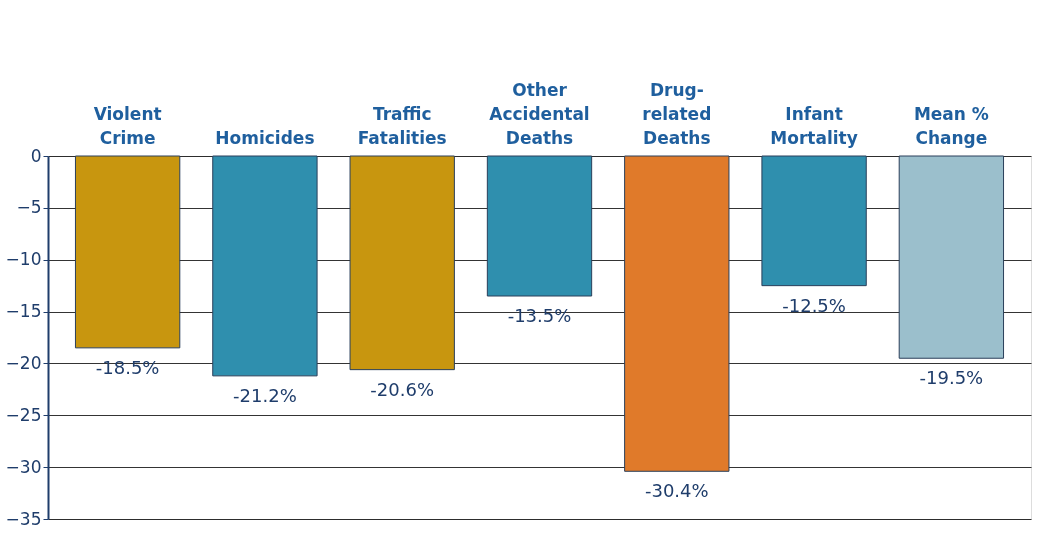 The width and height of the screenshot is (1041, 537). What do you see at coordinates (265, 395) in the screenshot?
I see `data-label: -21.2%` at bounding box center [265, 395].